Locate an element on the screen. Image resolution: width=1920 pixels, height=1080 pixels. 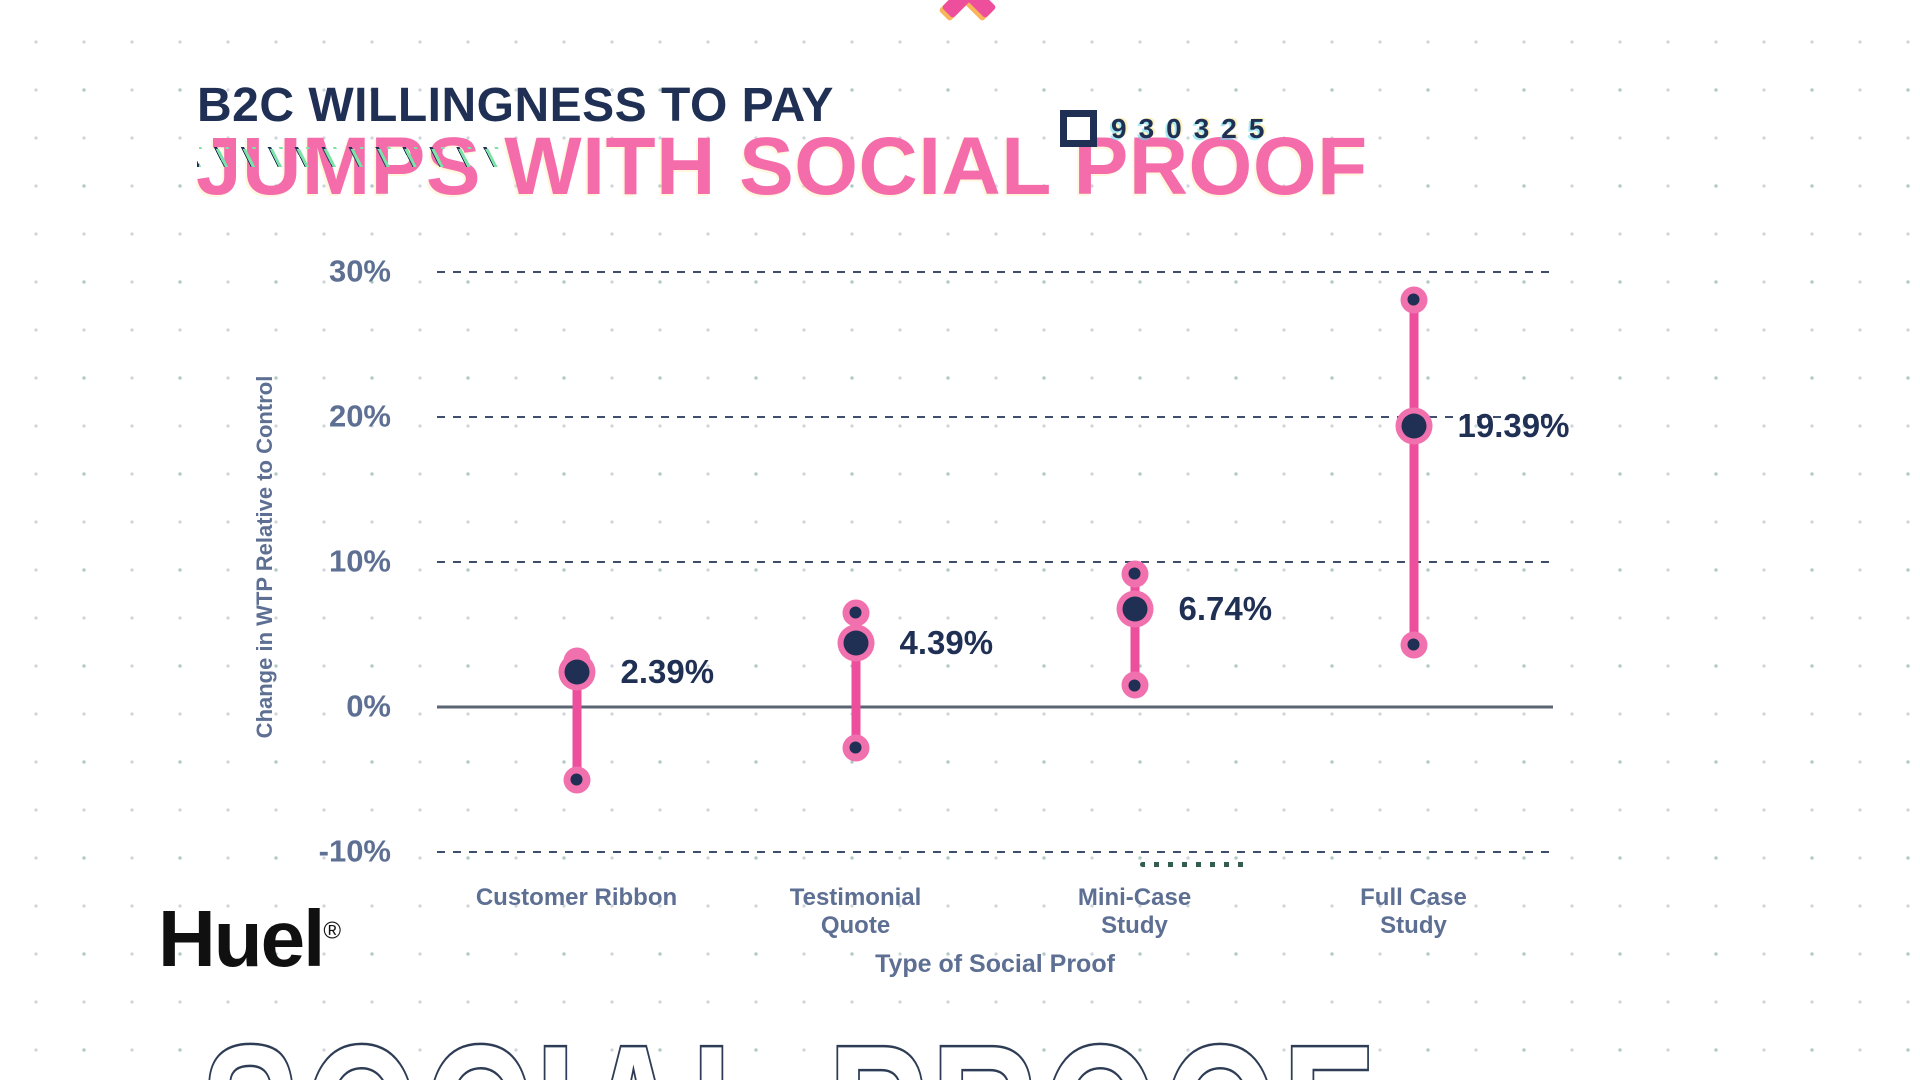
hatch-marks-decoration is located at coordinates (351, 157).